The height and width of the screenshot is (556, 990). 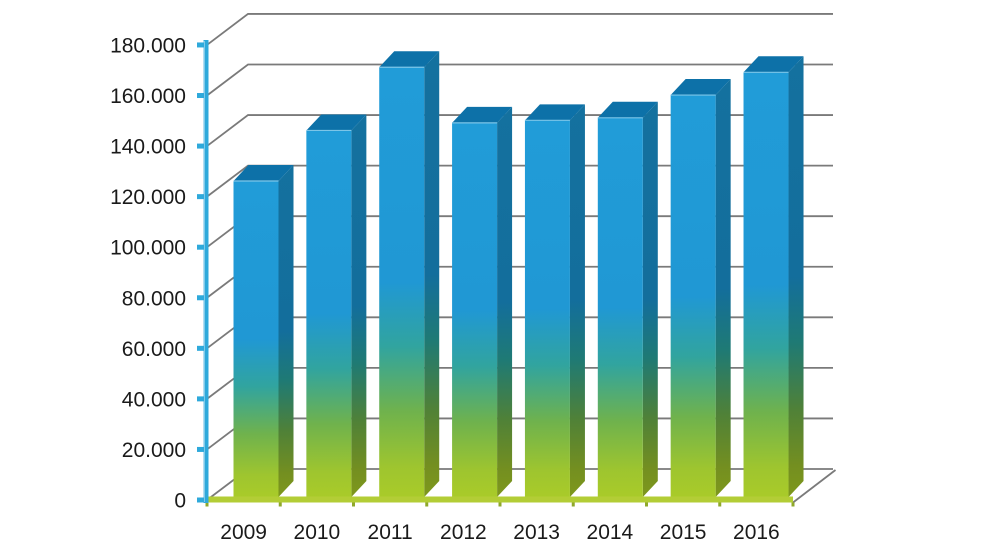 What do you see at coordinates (432, 274) in the screenshot?
I see `bar-side-2011` at bounding box center [432, 274].